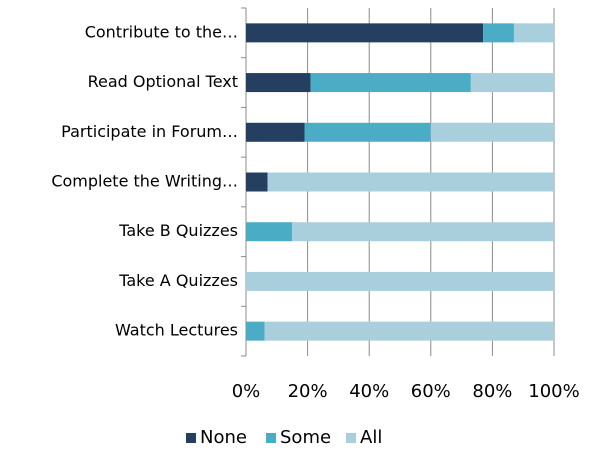 Image resolution: width=601 pixels, height=451 pixels. I want to click on legend-label: Some, so click(305, 437).